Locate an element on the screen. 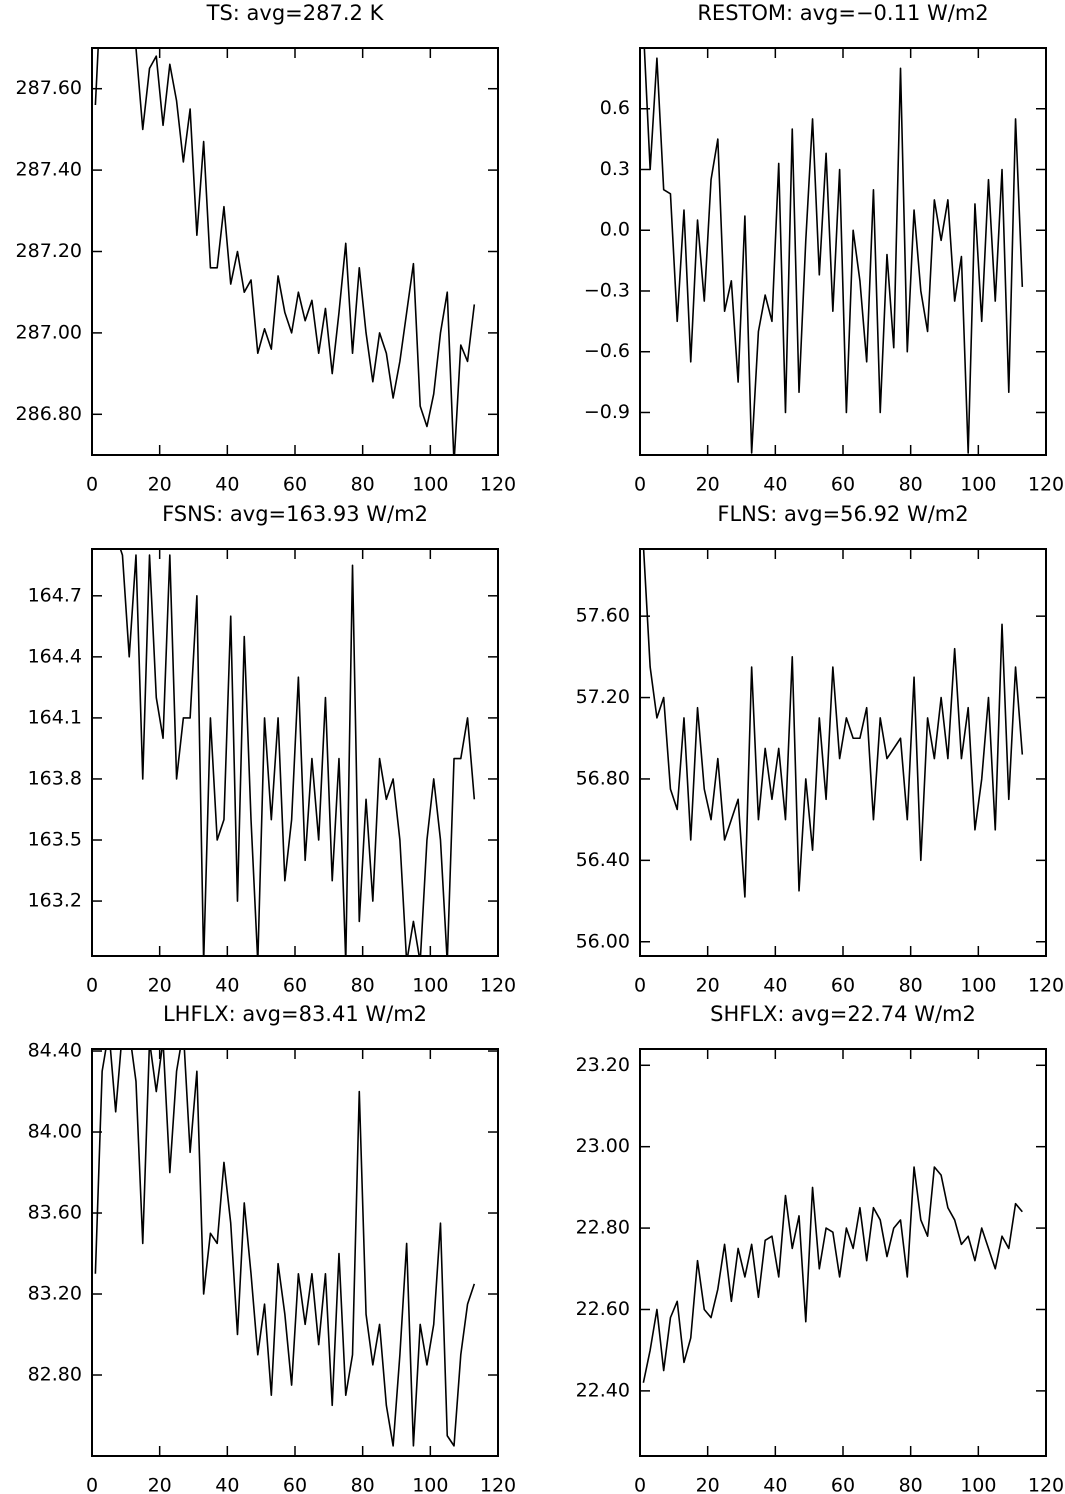 The width and height of the screenshot is (1065, 1494). y-tick-label: 163.5 is located at coordinates (55, 840).